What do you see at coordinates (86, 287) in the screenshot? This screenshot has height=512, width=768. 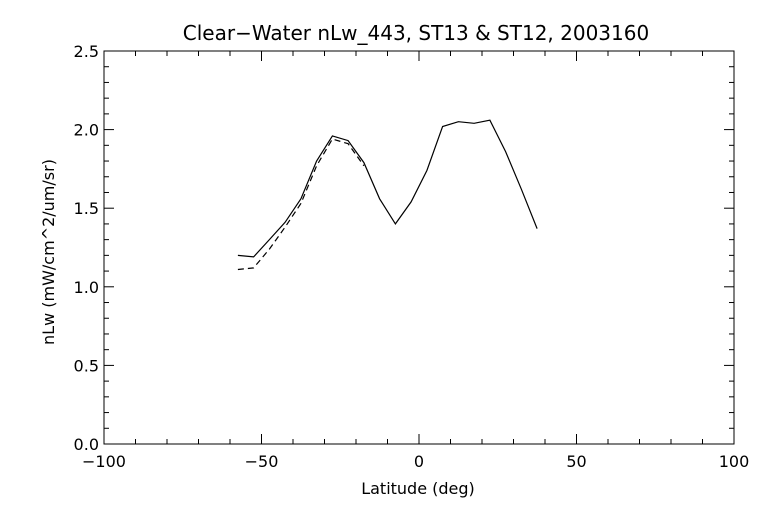 I see `y-tick-label: 1.0` at bounding box center [86, 287].